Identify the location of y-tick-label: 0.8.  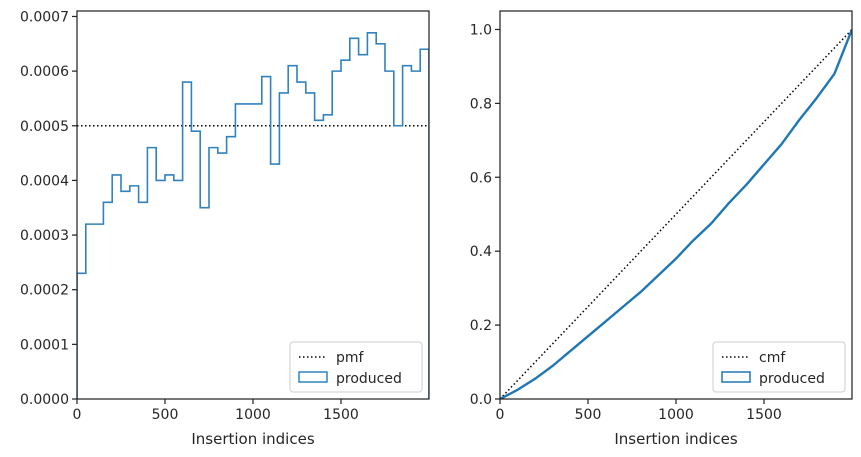
(481, 104).